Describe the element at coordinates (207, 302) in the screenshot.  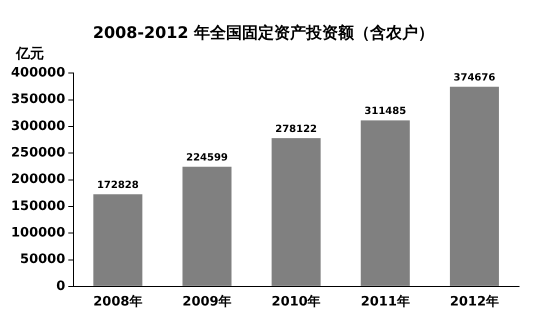
I see `x-tick-label: 2009年` at that location.